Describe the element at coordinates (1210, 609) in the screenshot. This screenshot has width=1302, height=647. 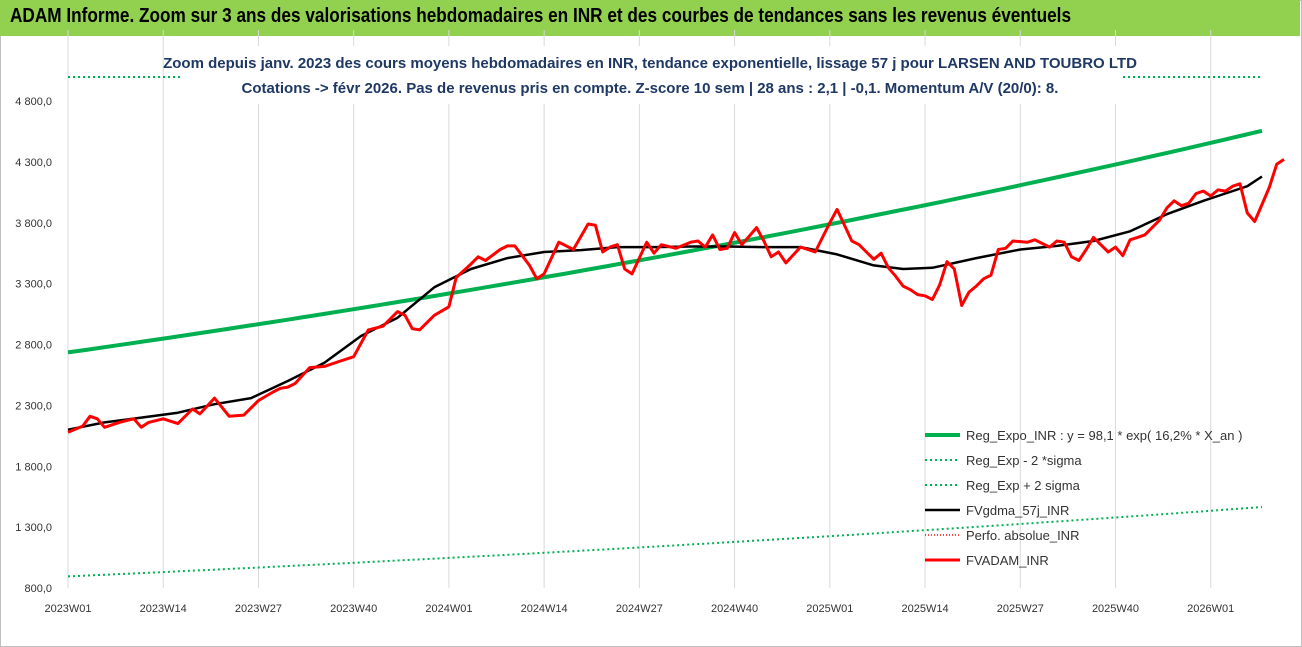
I see `x-tick-label: 2026W01` at that location.